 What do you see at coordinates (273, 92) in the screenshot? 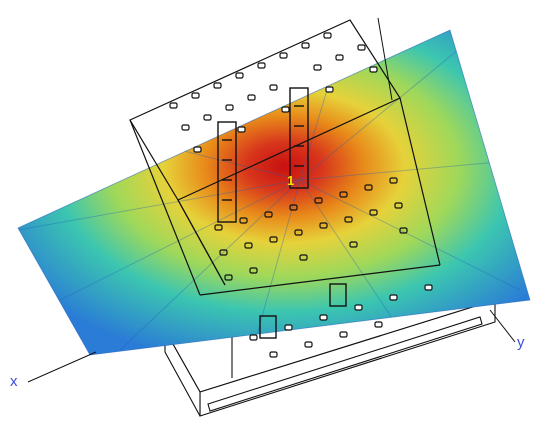
I see `via-array-top` at bounding box center [273, 92].